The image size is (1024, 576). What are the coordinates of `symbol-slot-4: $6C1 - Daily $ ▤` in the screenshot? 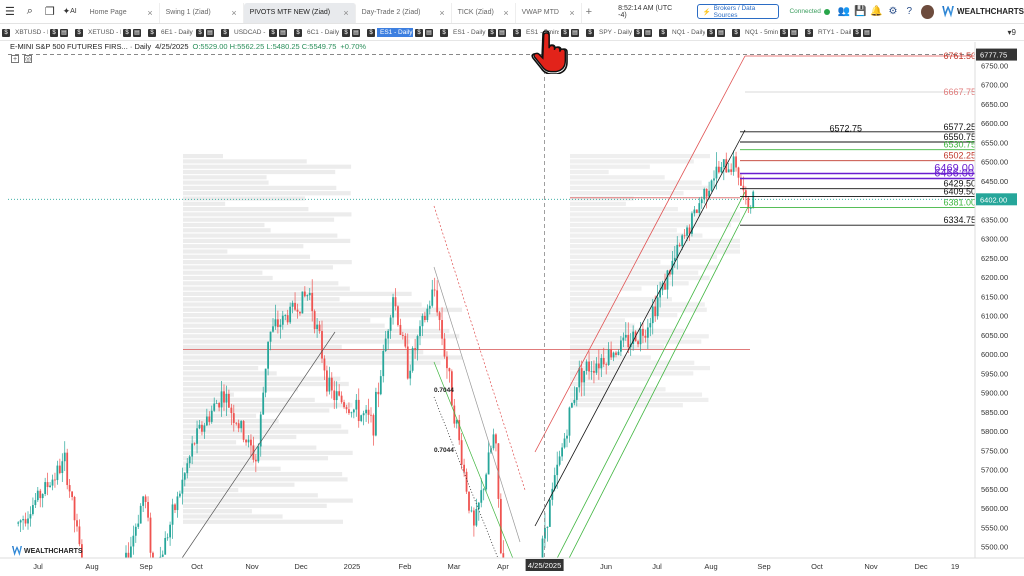 It's located at (328, 33).